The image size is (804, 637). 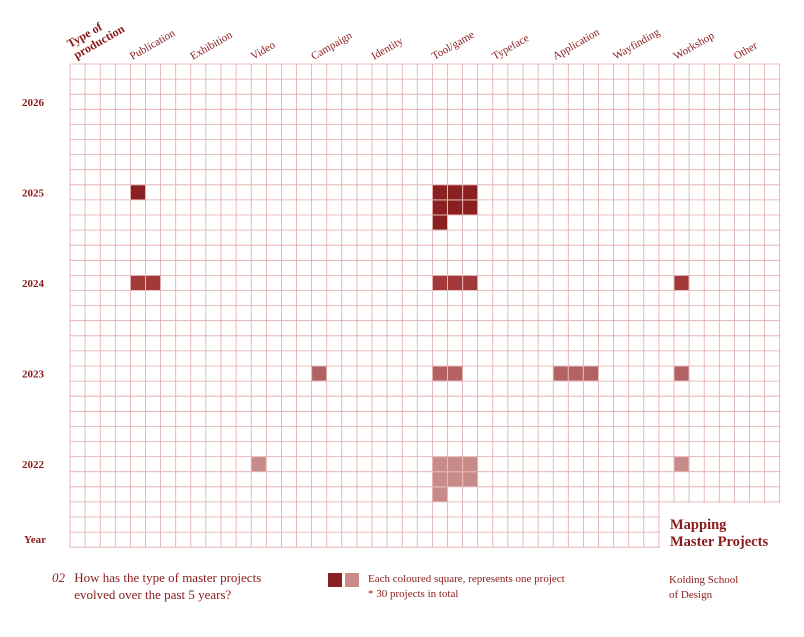 What do you see at coordinates (335, 580) in the screenshot?
I see `legend-swatch-dark` at bounding box center [335, 580].